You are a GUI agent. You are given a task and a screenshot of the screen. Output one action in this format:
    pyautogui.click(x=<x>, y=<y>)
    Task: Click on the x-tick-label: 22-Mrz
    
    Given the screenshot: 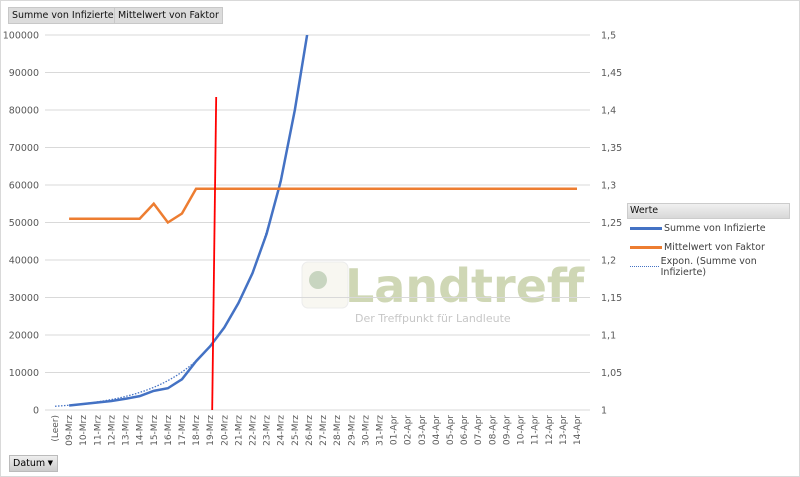 What is the action you would take?
    pyautogui.click(x=254, y=430)
    